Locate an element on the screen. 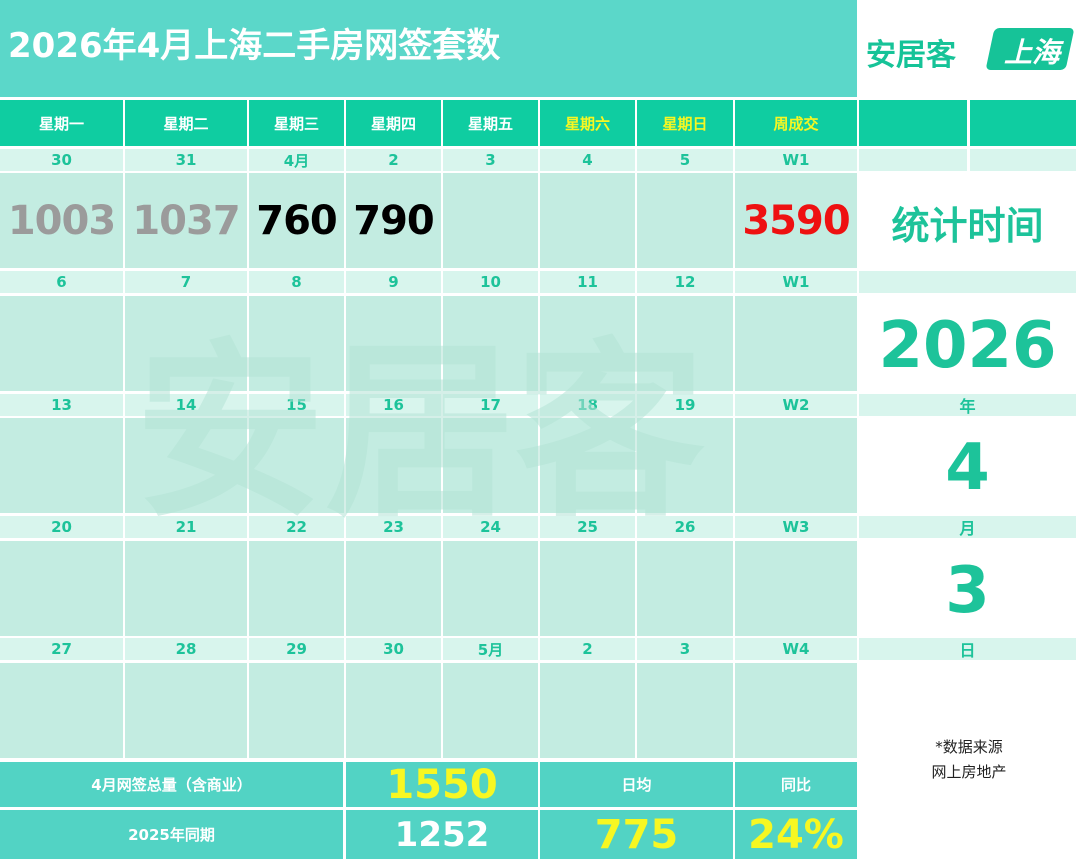 The image size is (1080, 859). week-total-value: 3590 is located at coordinates (796, 220).